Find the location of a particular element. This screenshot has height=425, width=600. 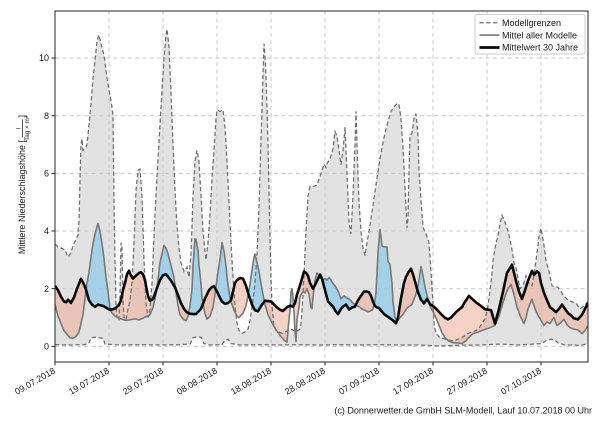

svg-text: 2 is located at coordinates (46, 289).